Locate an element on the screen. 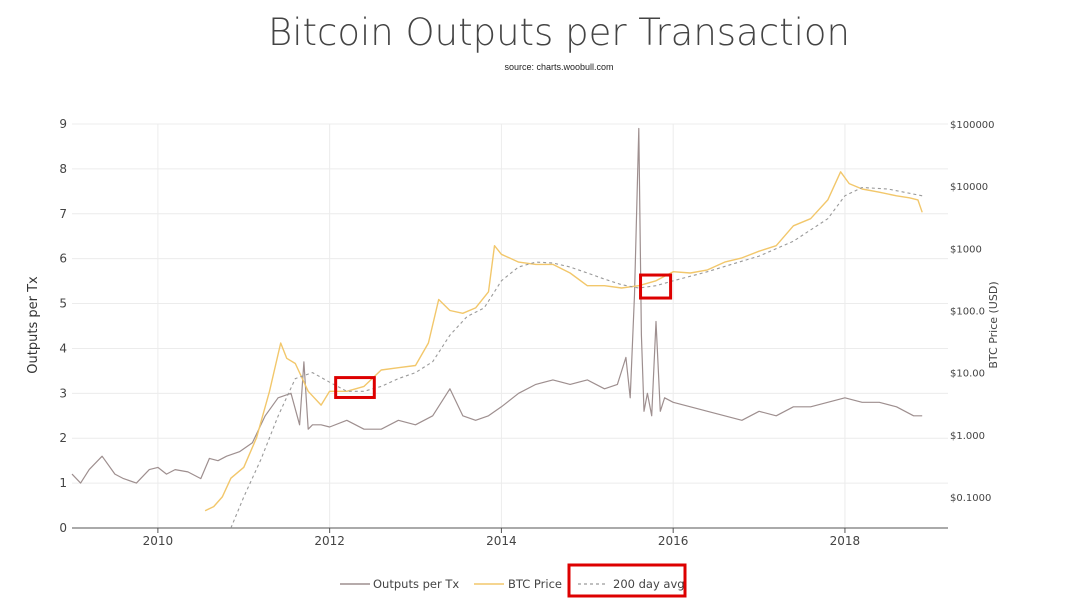  left-axis-ticks: 0 1 2 3 4 5 6 7 8 9 is located at coordinates (63, 326).